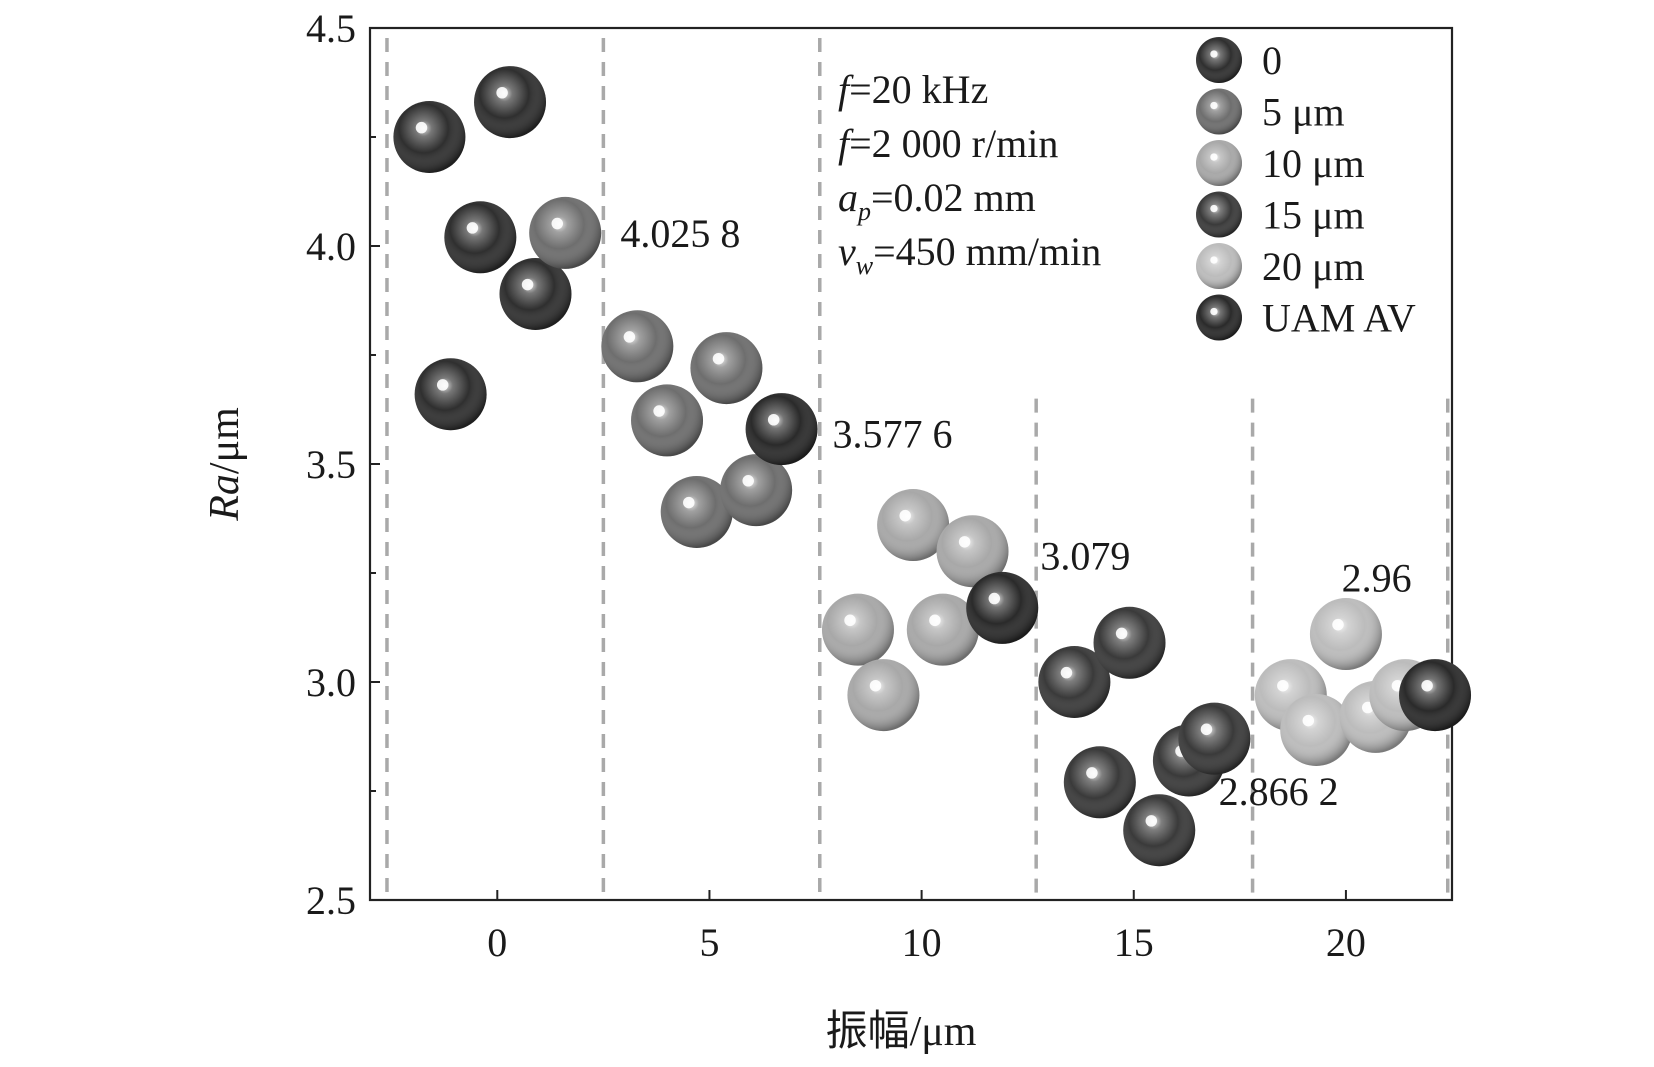 This screenshot has width=1654, height=1067. I want to click on legend-label: UAM AV, so click(1339, 318).